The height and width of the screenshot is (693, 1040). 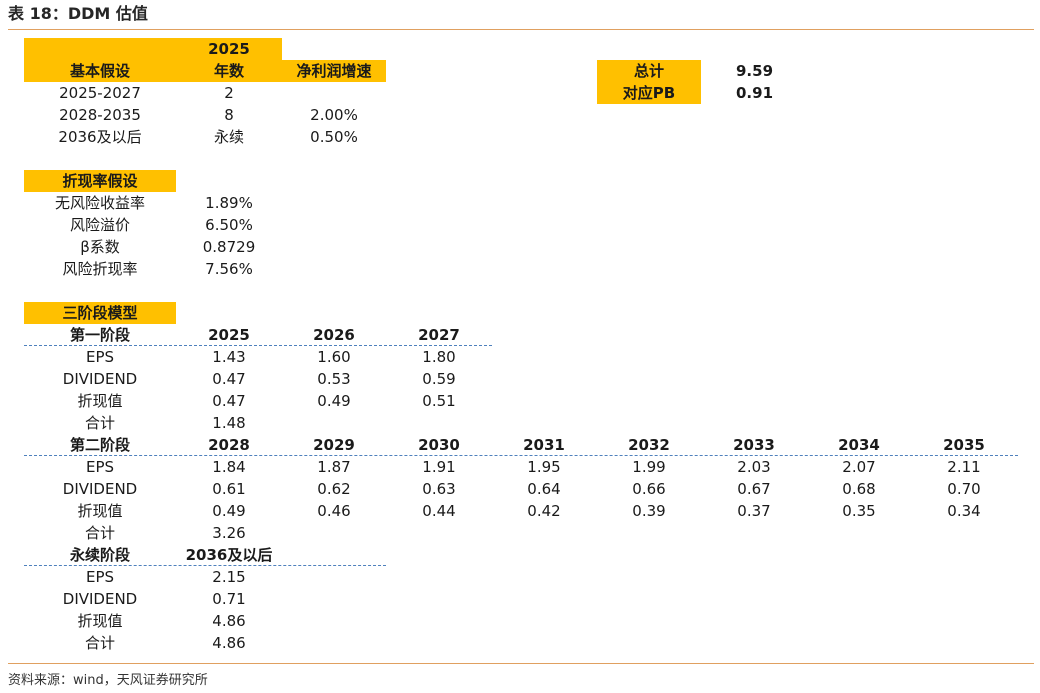 What do you see at coordinates (153, 60) in the screenshot?
I see `growth-header-bg` at bounding box center [153, 60].